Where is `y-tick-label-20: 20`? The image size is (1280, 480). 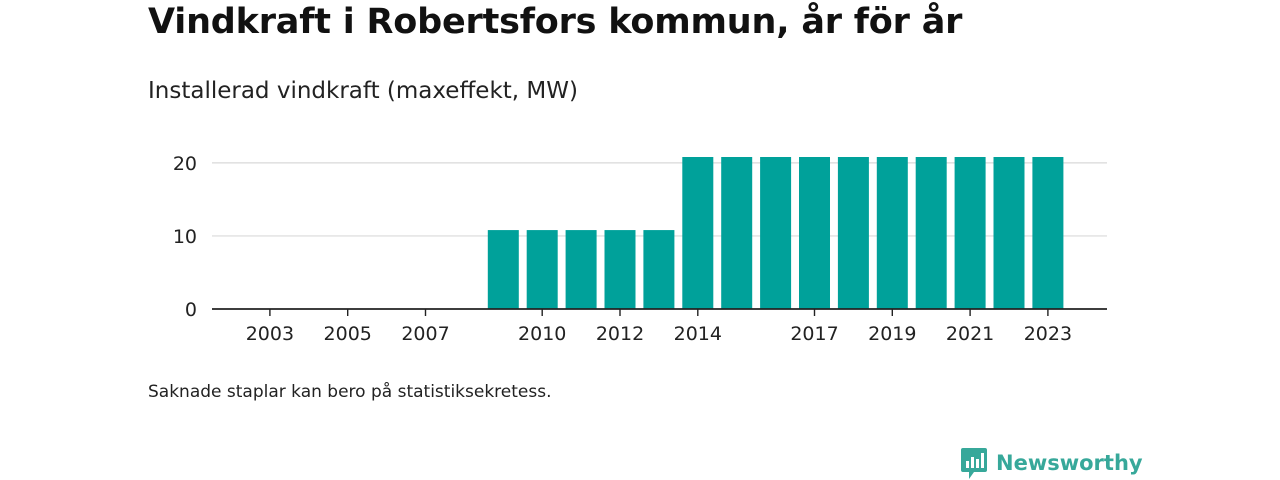
y-tick-label-20: 20 is located at coordinates (185, 164).